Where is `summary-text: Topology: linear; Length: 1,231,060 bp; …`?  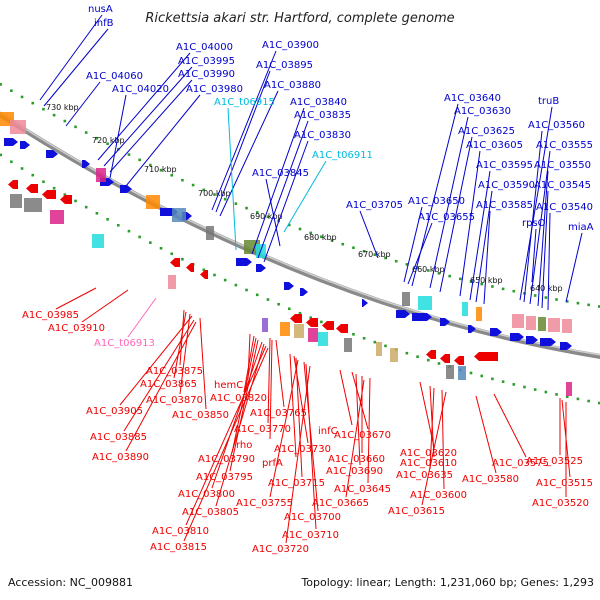
summary-text: Topology: linear; Length: 1,231,060 bp; … is located at coordinates (447, 582).